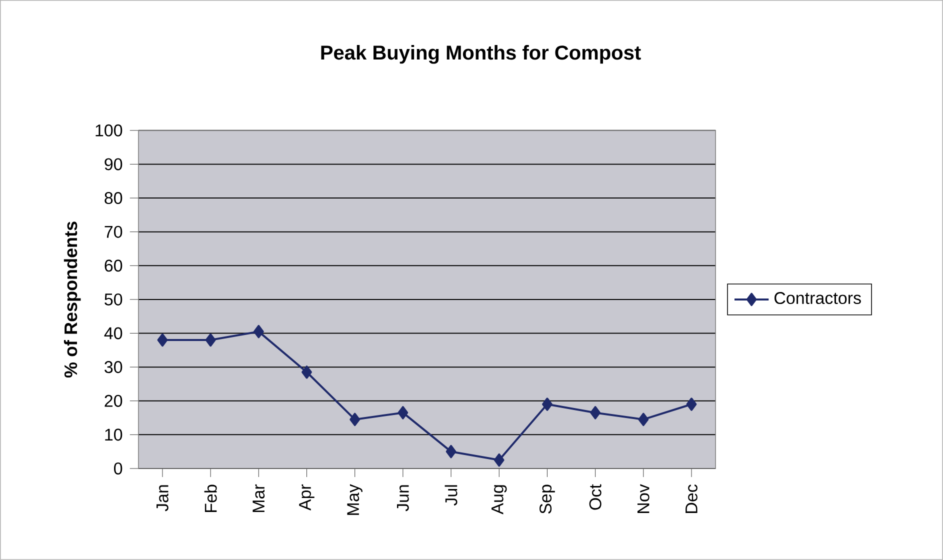 The image size is (943, 560). I want to click on y-tick-label: 100, so click(109, 130).